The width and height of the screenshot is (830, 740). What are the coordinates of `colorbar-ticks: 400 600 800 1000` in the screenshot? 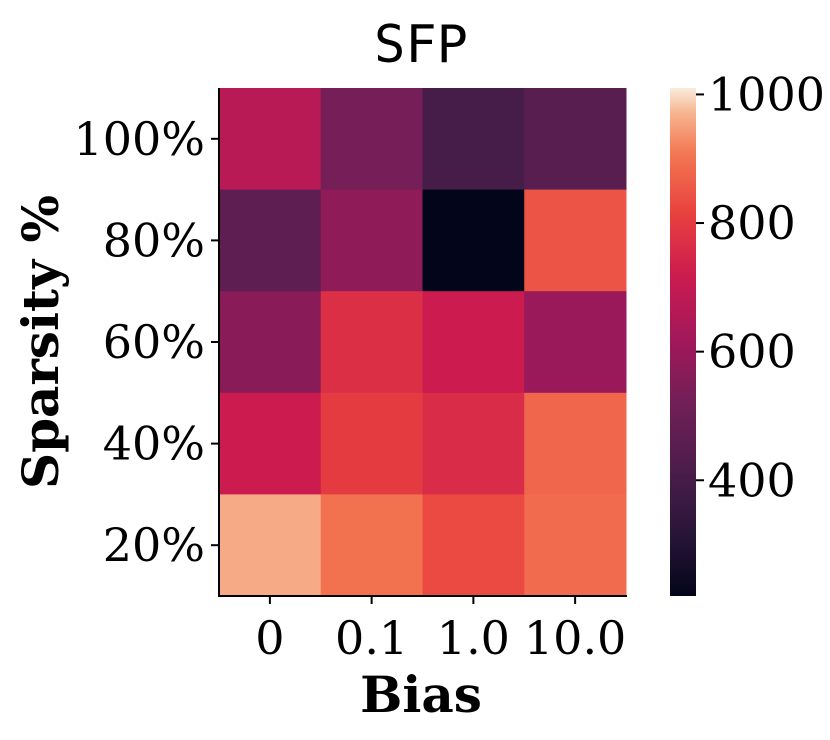 It's located at (760, 287).